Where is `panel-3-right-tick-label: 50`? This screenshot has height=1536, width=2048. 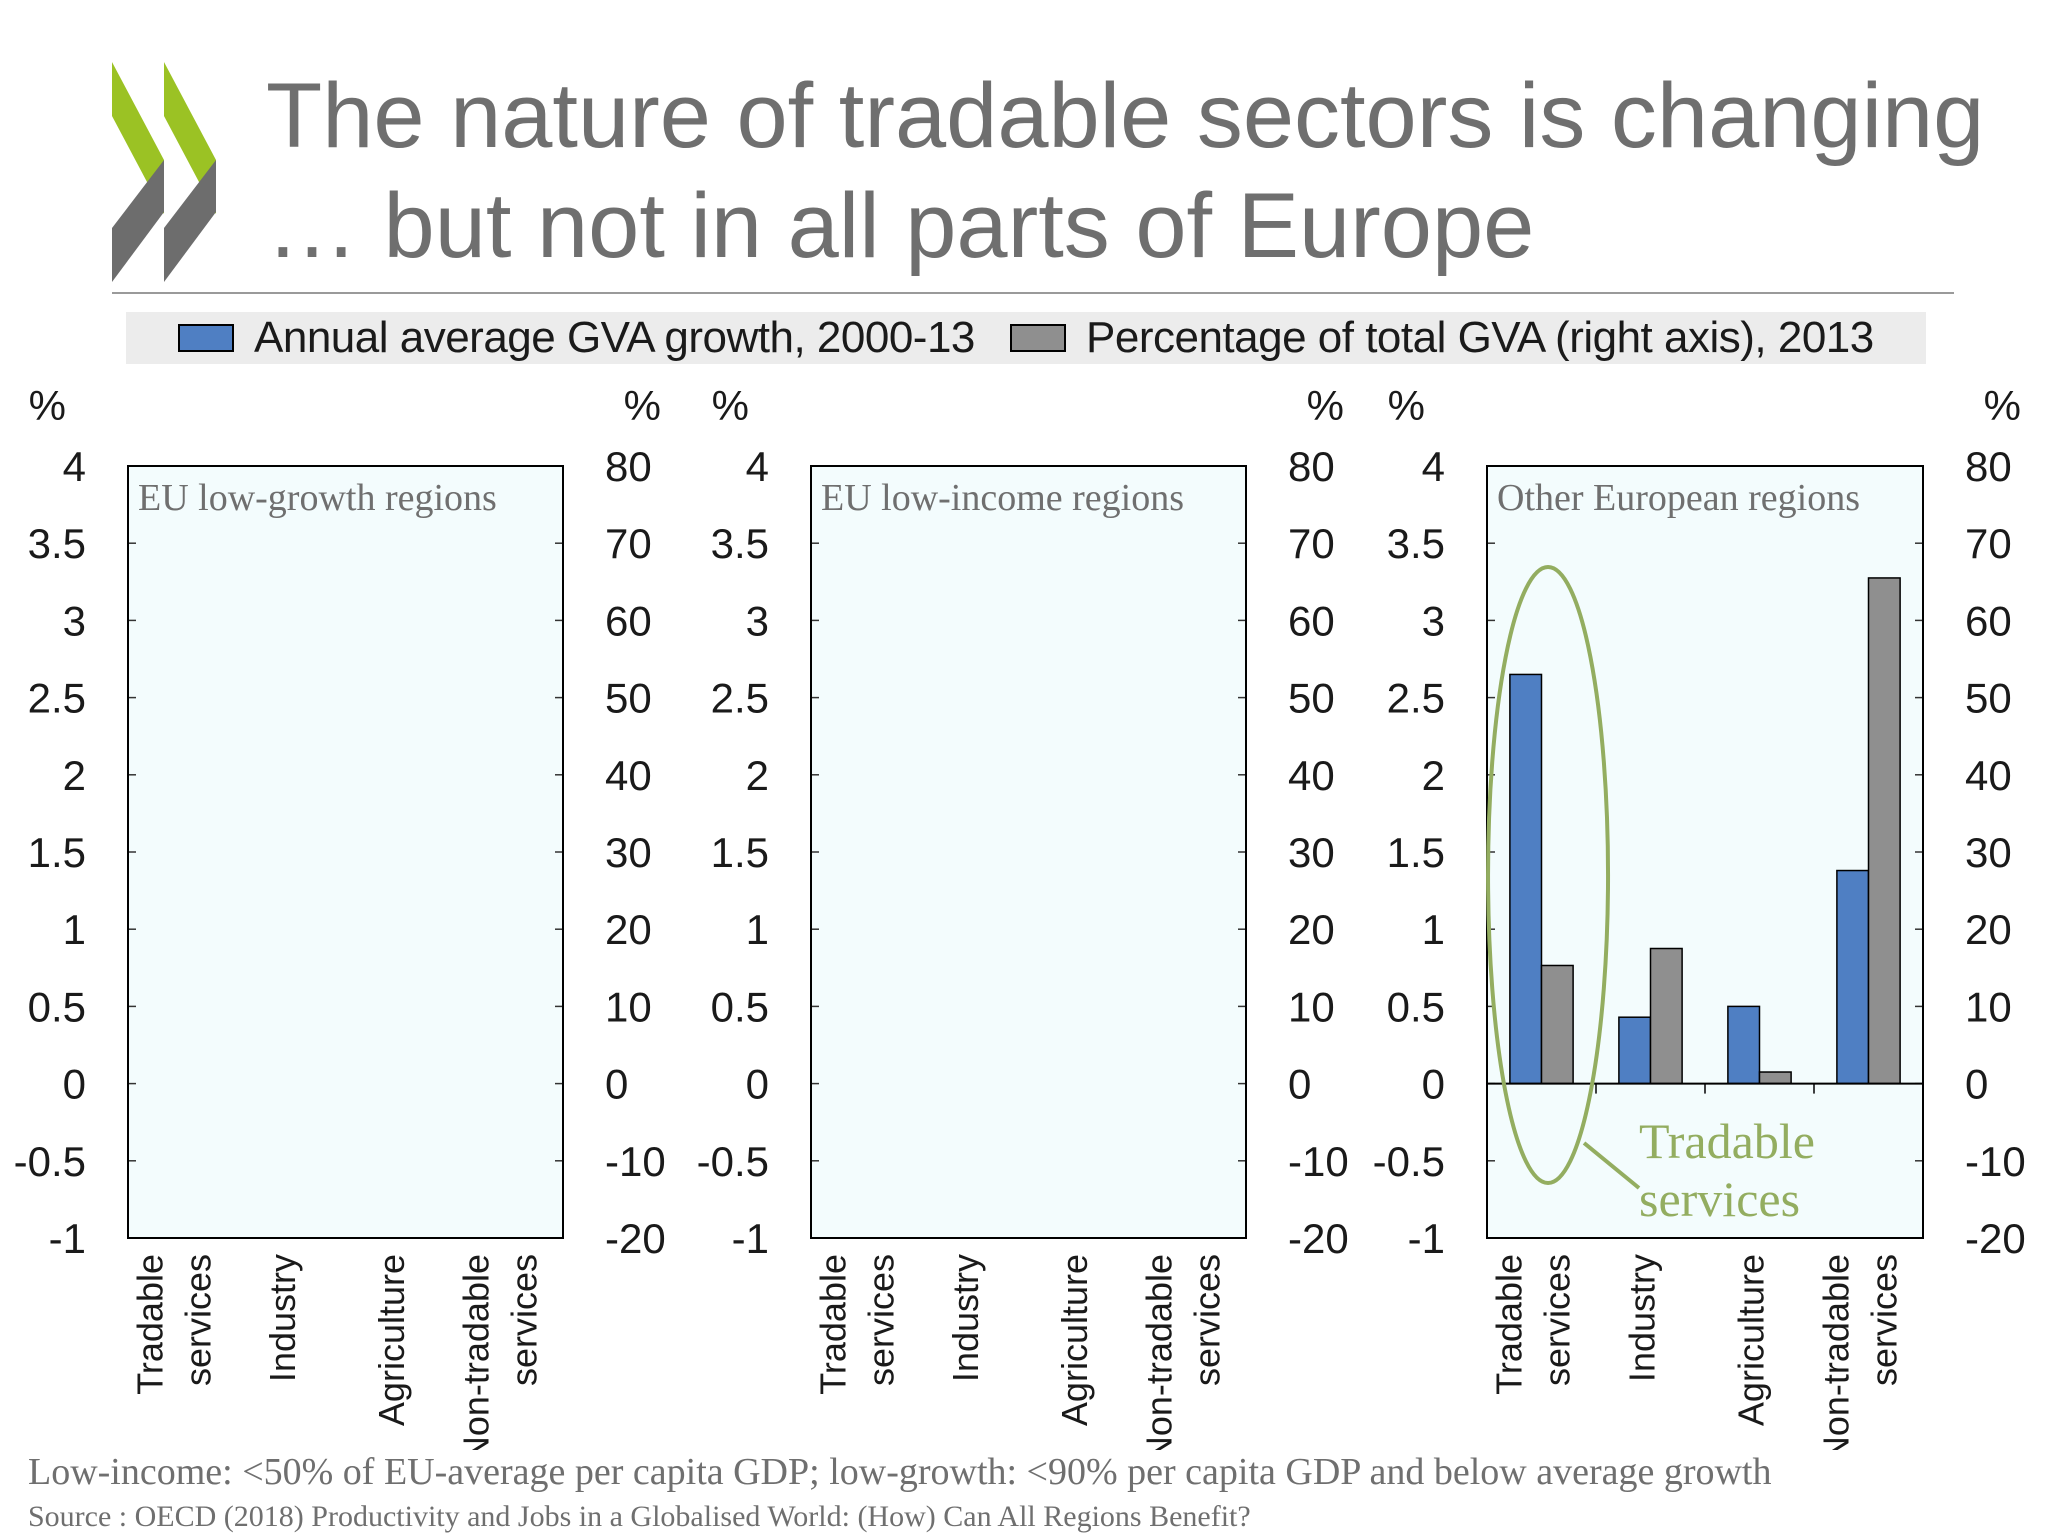 panel-3-right-tick-label: 50 is located at coordinates (1988, 698).